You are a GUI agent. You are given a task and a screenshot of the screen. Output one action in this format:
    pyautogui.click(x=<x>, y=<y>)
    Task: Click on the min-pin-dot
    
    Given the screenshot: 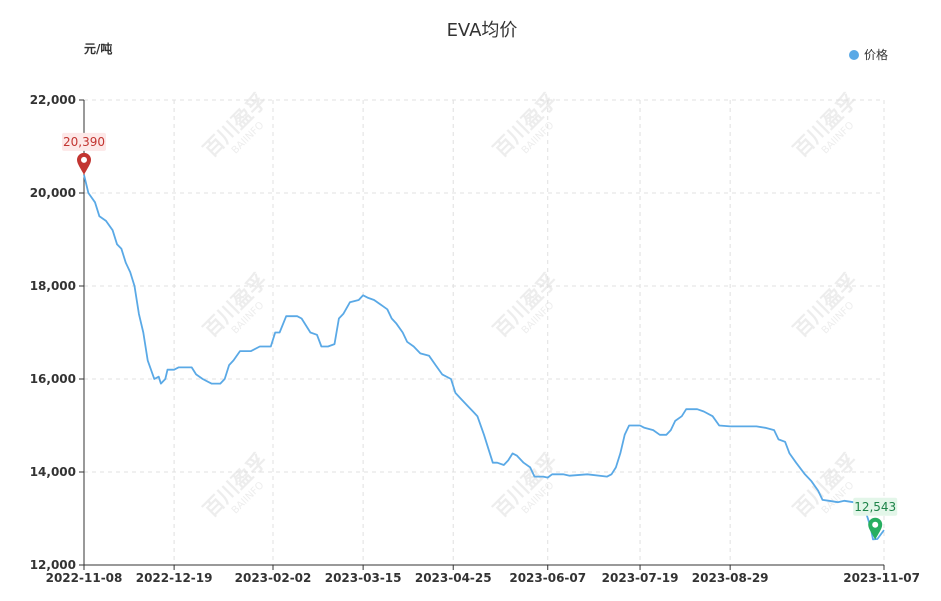 What is the action you would take?
    pyautogui.click(x=875, y=524)
    